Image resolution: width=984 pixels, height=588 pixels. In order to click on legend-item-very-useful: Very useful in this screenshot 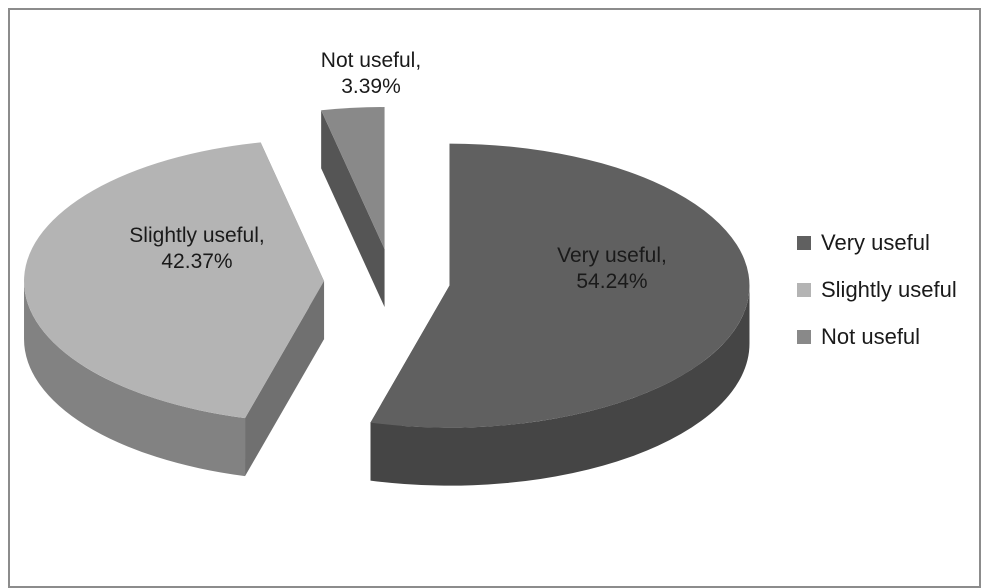, I will do `click(863, 243)`.